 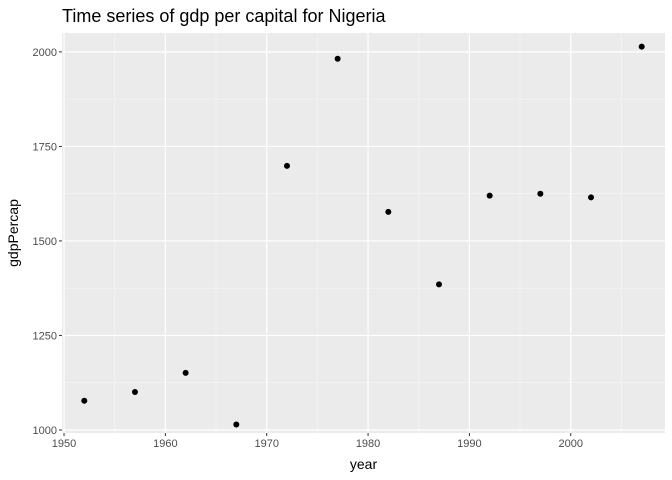 I want to click on x-axis: 1950 1960 1970 1980 1990 2000, so click(x=317, y=441).